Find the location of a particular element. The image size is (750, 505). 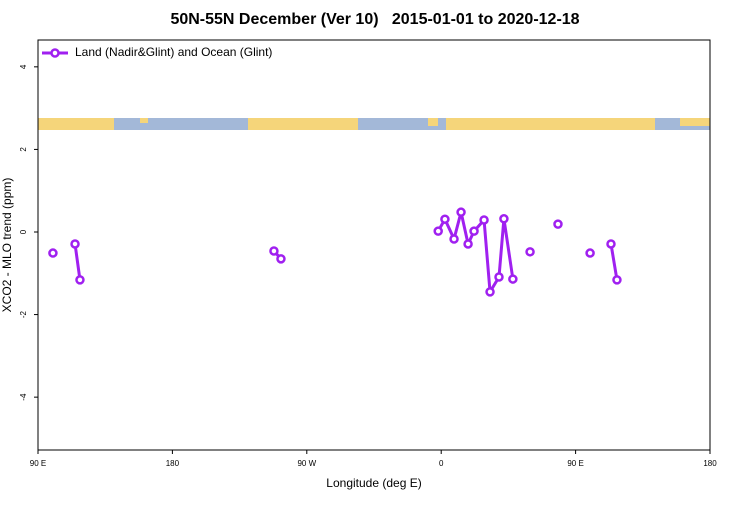

y-tick-label: 4 is located at coordinates (23, 66).